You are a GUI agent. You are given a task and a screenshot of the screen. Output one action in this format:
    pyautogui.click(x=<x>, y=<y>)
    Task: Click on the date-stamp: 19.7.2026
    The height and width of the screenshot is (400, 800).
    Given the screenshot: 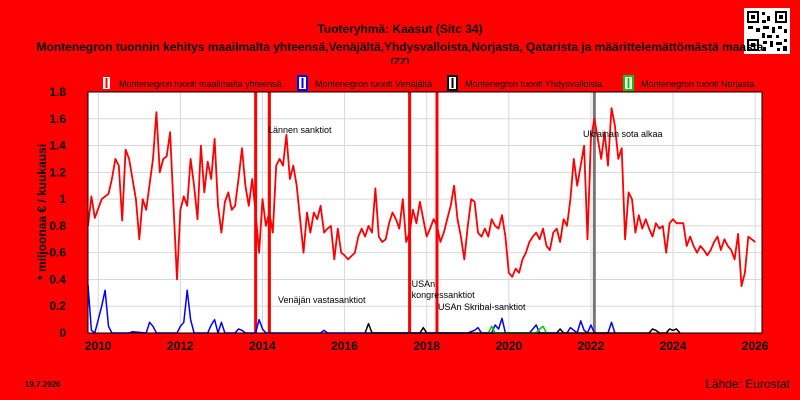 What is the action you would take?
    pyautogui.click(x=43, y=384)
    